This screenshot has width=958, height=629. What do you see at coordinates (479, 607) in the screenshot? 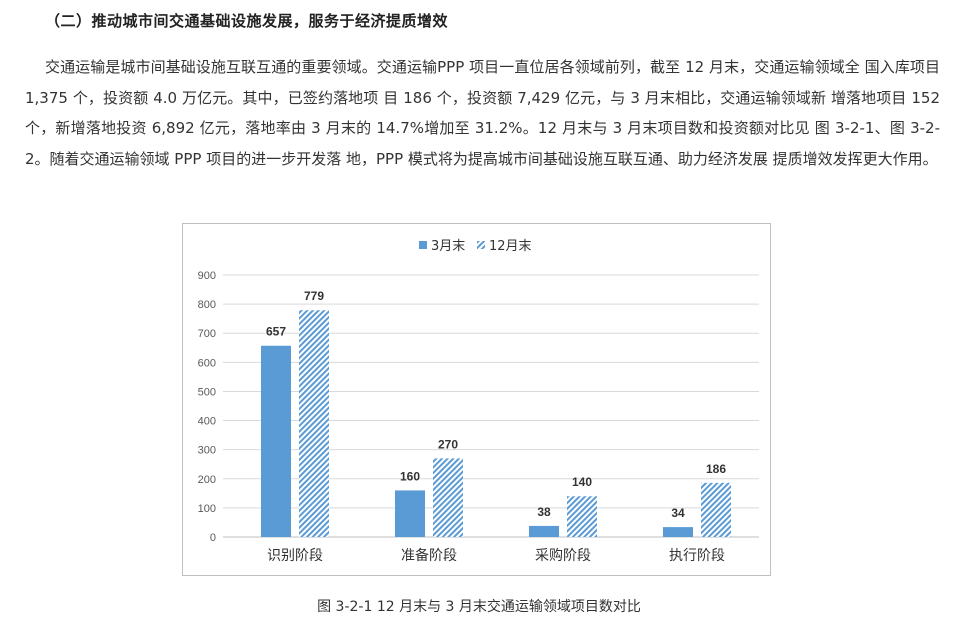
I see `figure-caption: 图 3-2-1 12 月末与 3 月末交通运输领域项目数对比` at bounding box center [479, 607].